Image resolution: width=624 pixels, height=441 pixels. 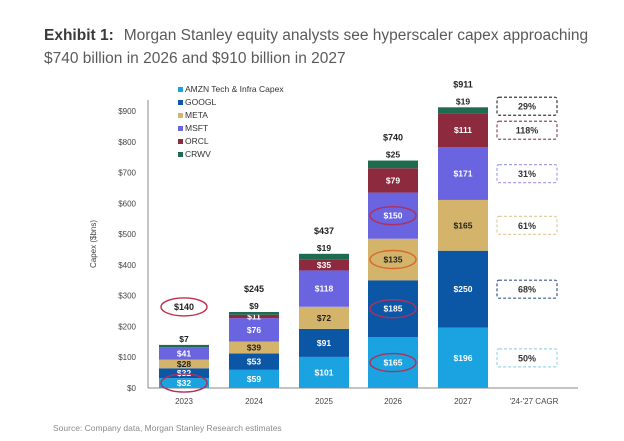 What do you see at coordinates (127, 326) in the screenshot?
I see `y-tick-label: $200` at bounding box center [127, 326].